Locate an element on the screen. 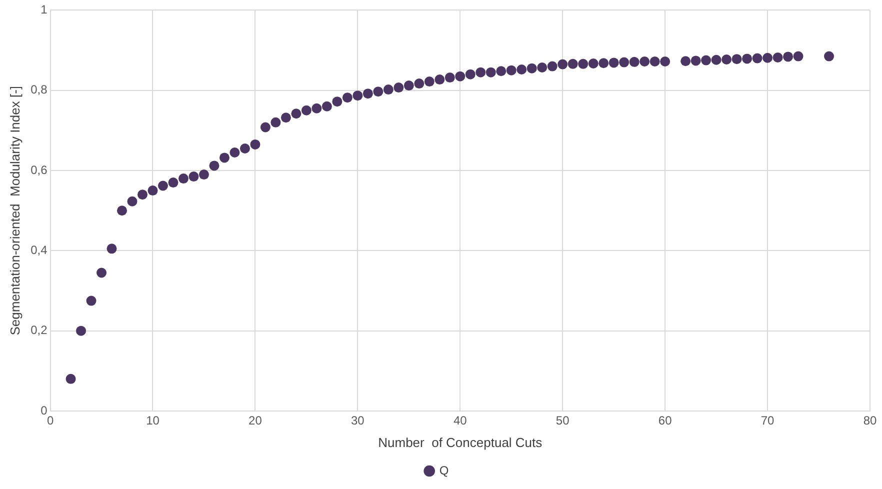  y-tick-label: 0,4 is located at coordinates (39, 249).